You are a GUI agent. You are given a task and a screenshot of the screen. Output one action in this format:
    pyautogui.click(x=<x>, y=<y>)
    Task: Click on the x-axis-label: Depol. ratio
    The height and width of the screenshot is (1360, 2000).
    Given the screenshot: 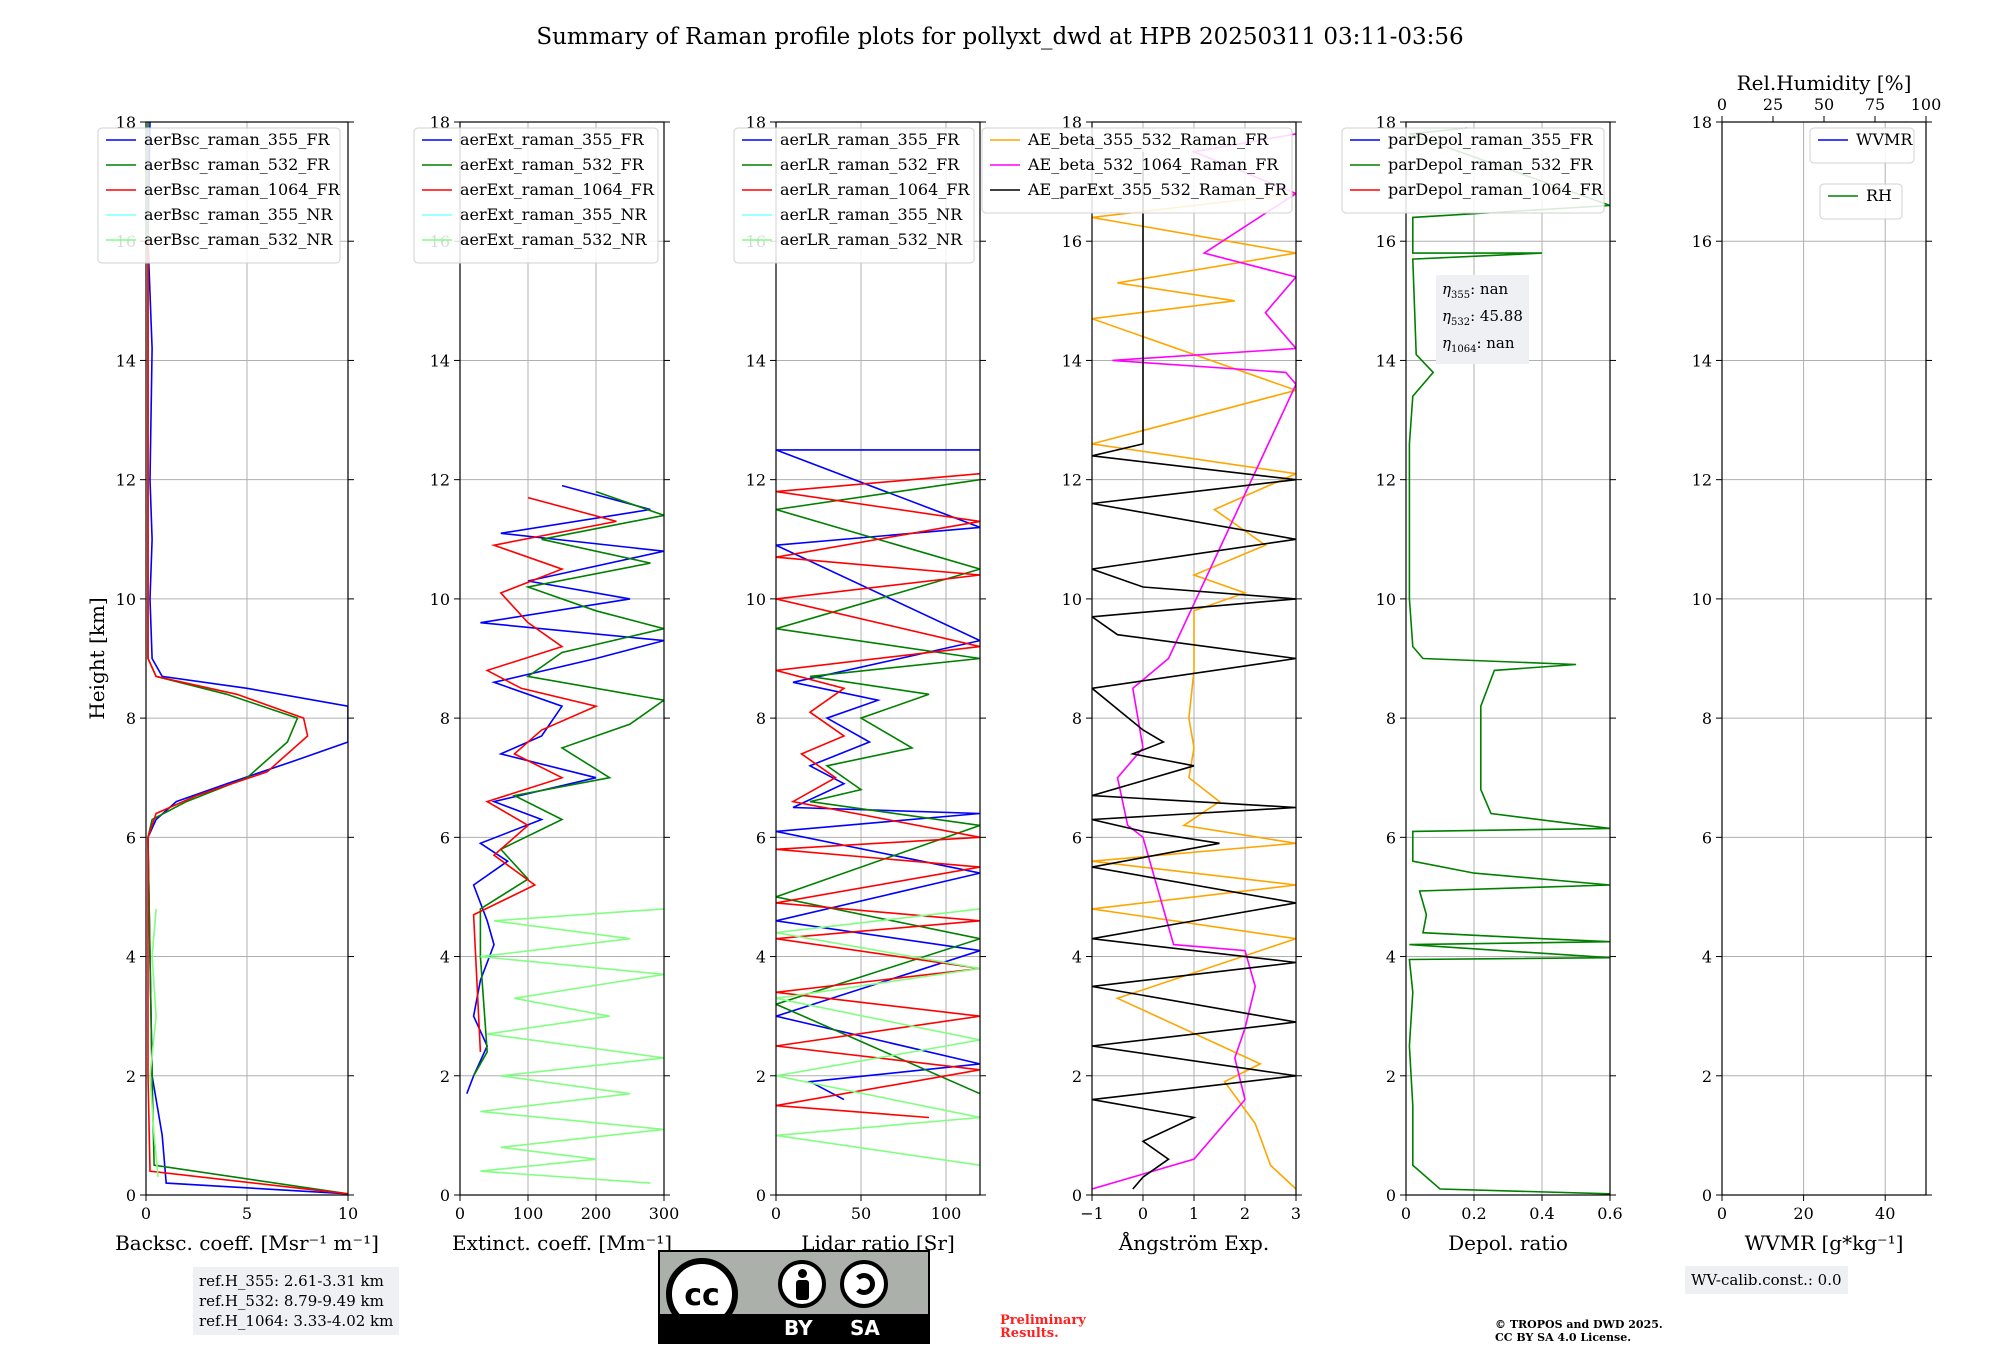 What is the action you would take?
    pyautogui.click(x=1508, y=1243)
    